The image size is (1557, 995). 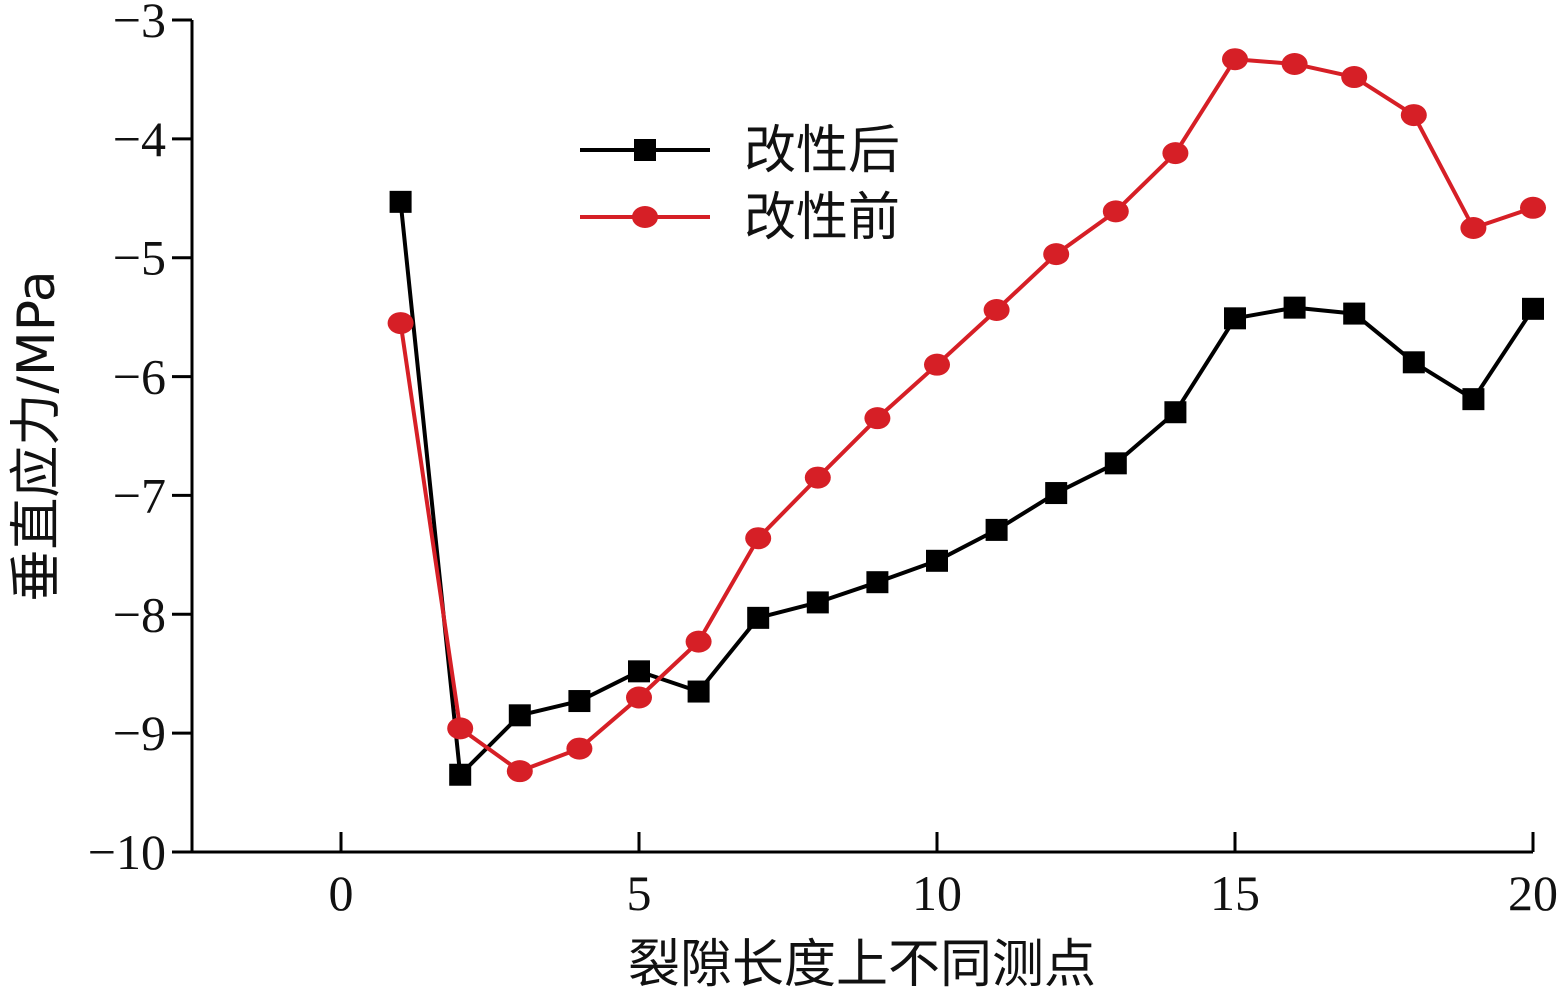 What do you see at coordinates (645, 150) in the screenshot?
I see `legend-marker-square` at bounding box center [645, 150].